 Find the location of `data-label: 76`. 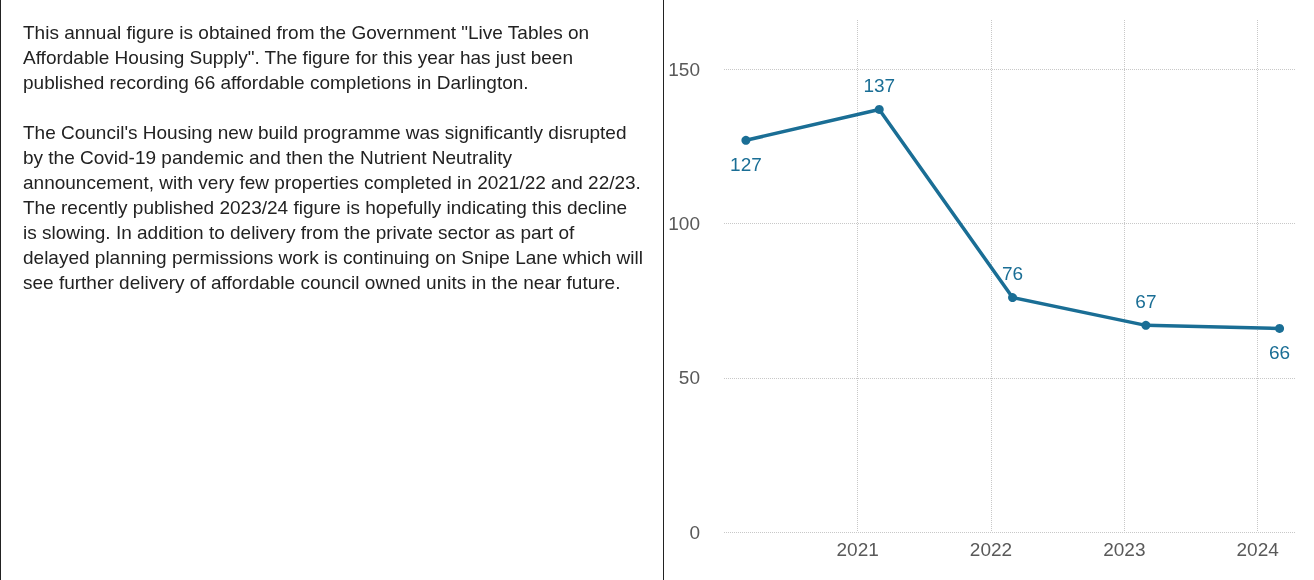

data-label: 76 is located at coordinates (1012, 274).